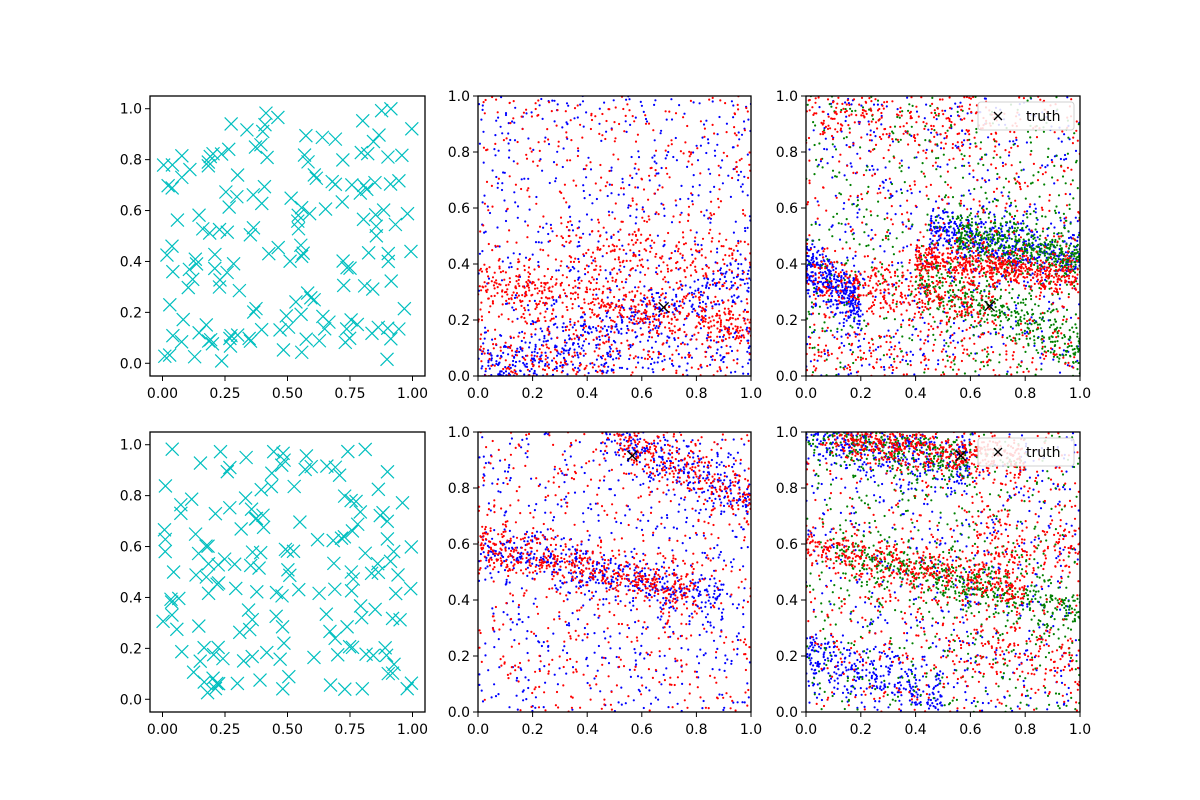 The height and width of the screenshot is (800, 1200). I want to click on x-tick-label: 1.00, so click(412, 730).